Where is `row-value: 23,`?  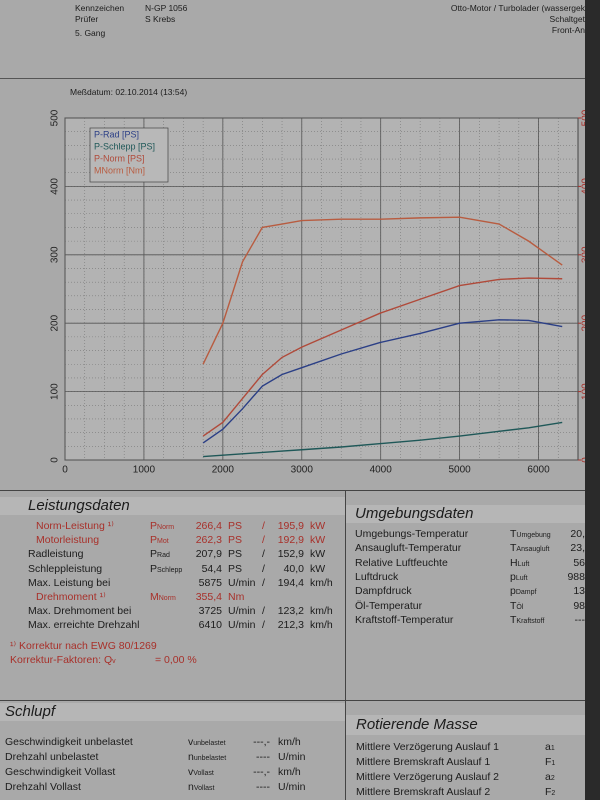 row-value: 23, is located at coordinates (577, 548).